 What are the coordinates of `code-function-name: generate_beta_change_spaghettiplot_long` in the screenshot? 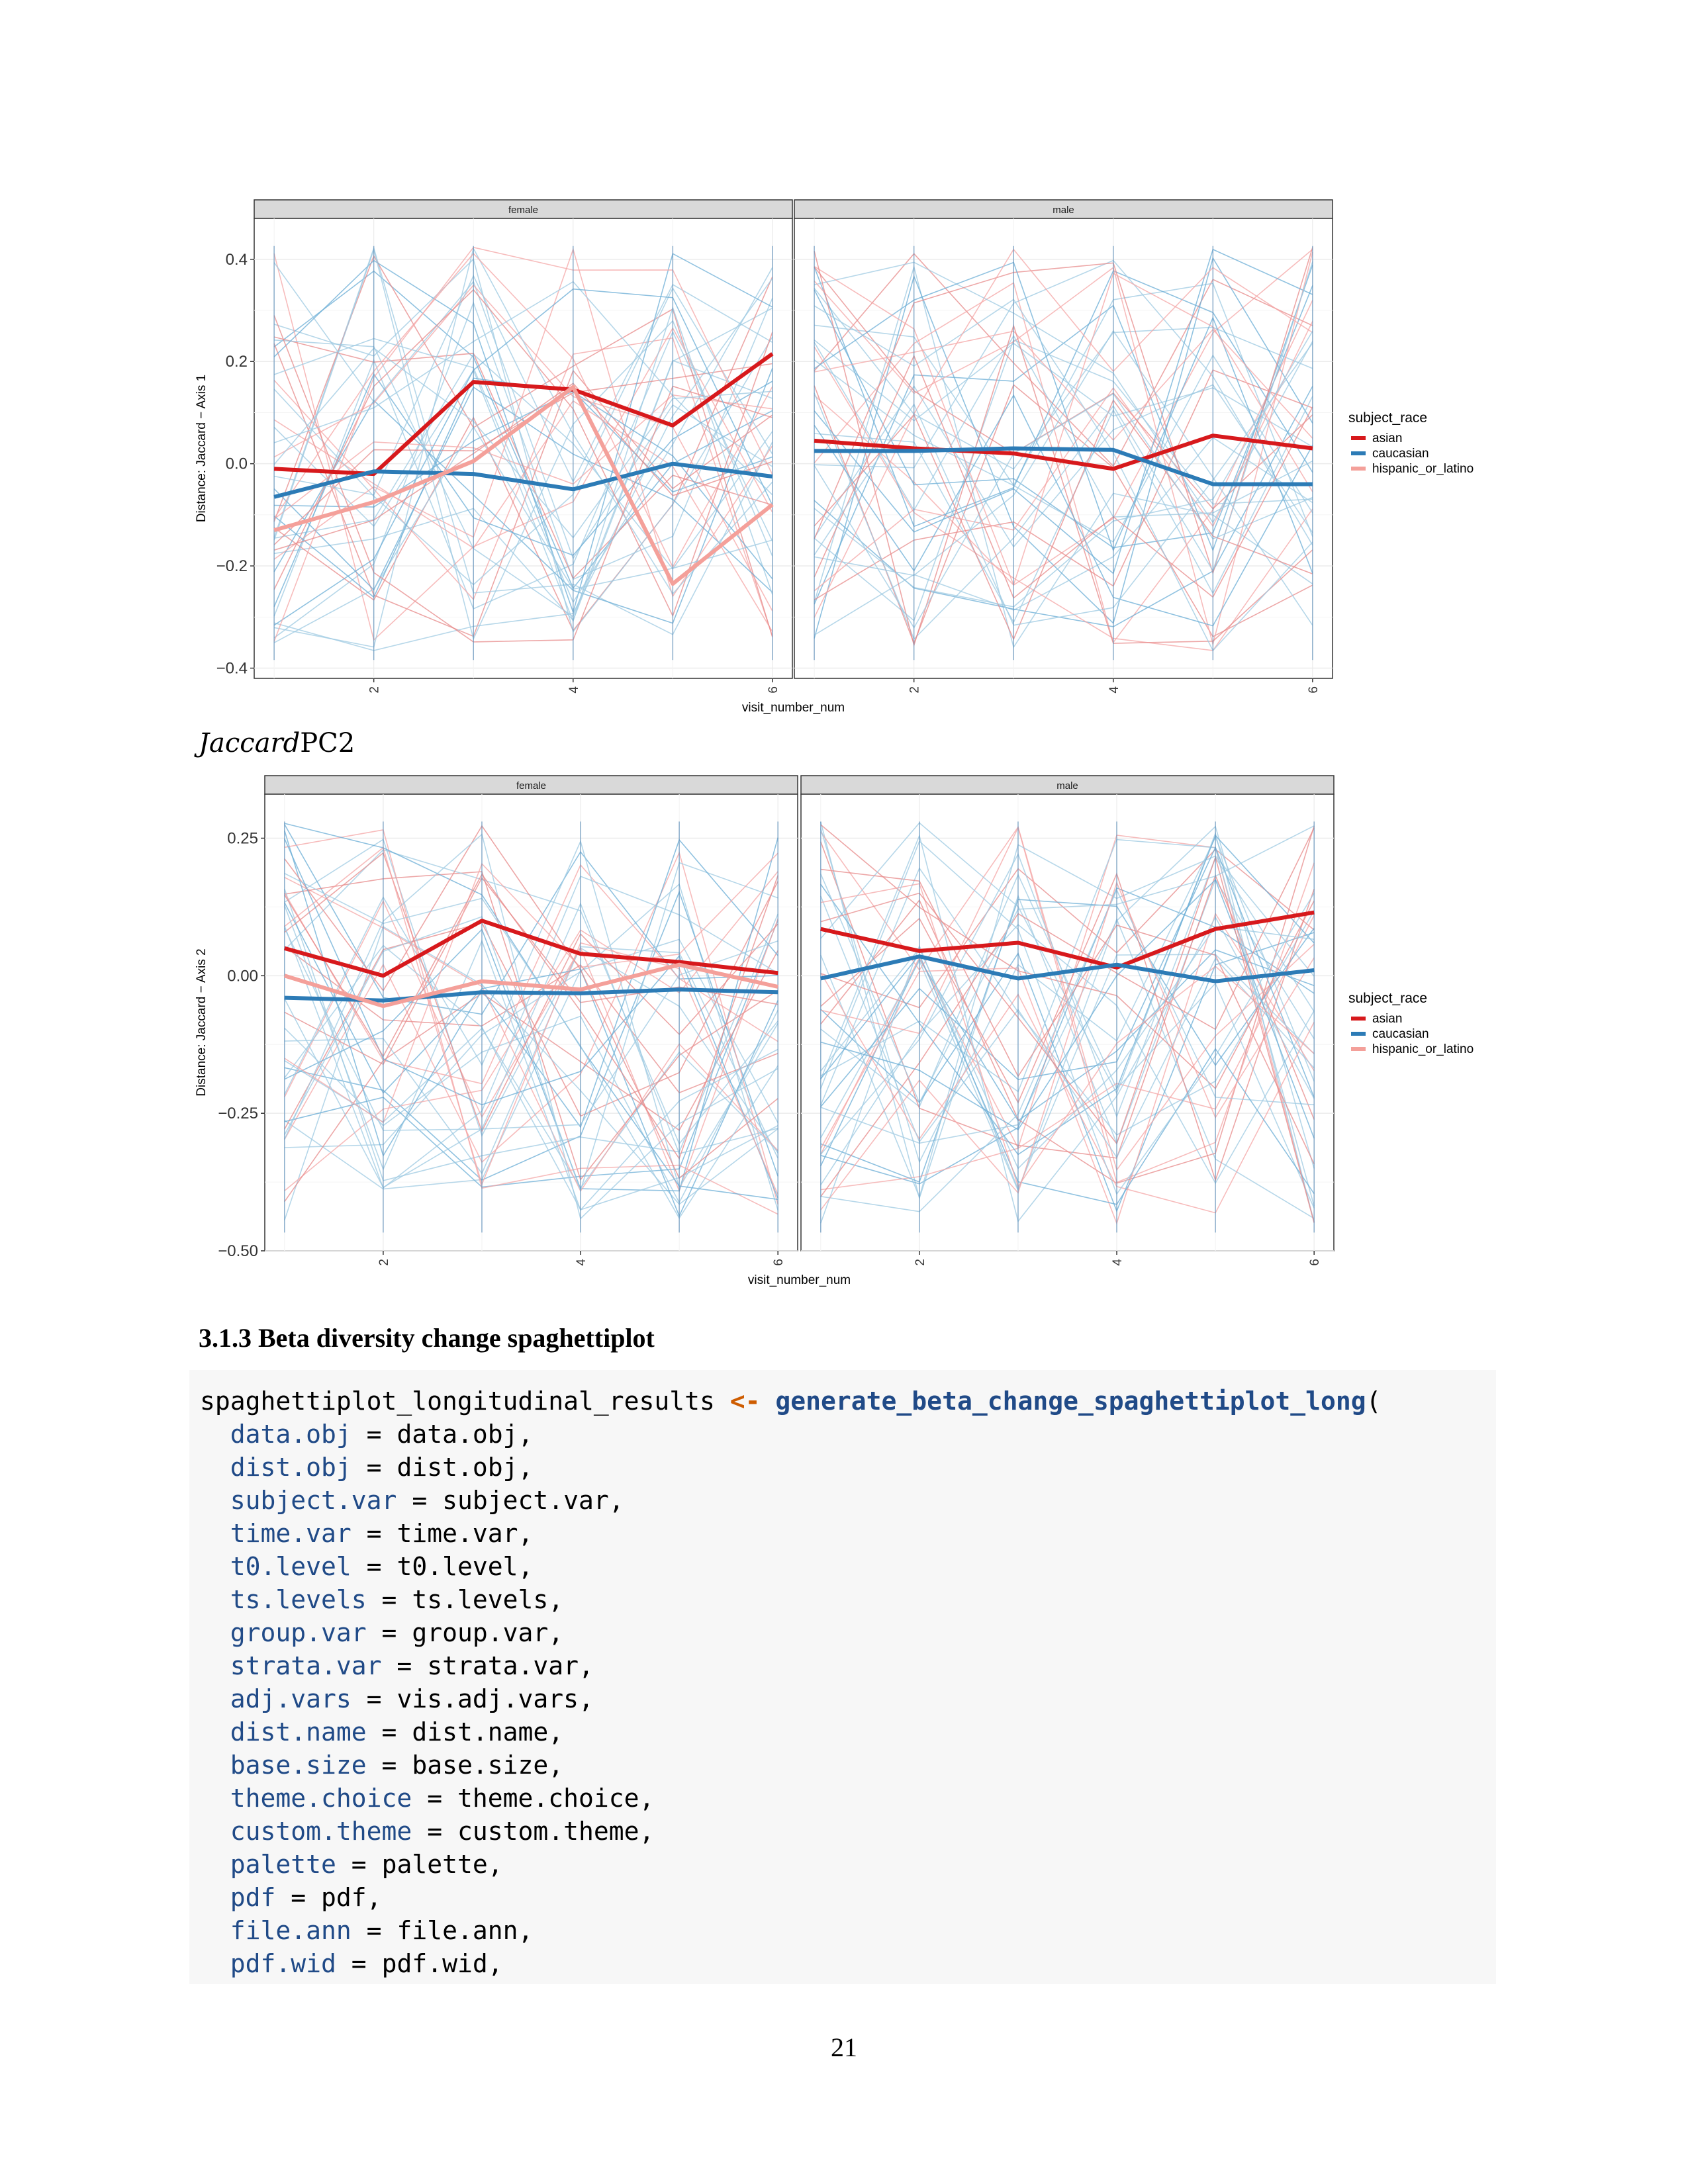 It's located at (1070, 1402).